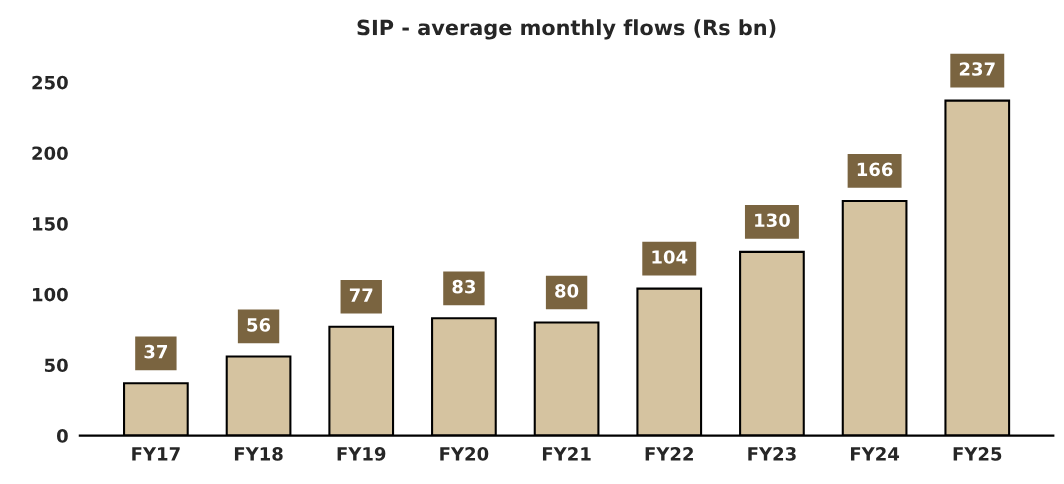 The image size is (1064, 484). What do you see at coordinates (62, 436) in the screenshot?
I see `y-tick-label: 0` at bounding box center [62, 436].